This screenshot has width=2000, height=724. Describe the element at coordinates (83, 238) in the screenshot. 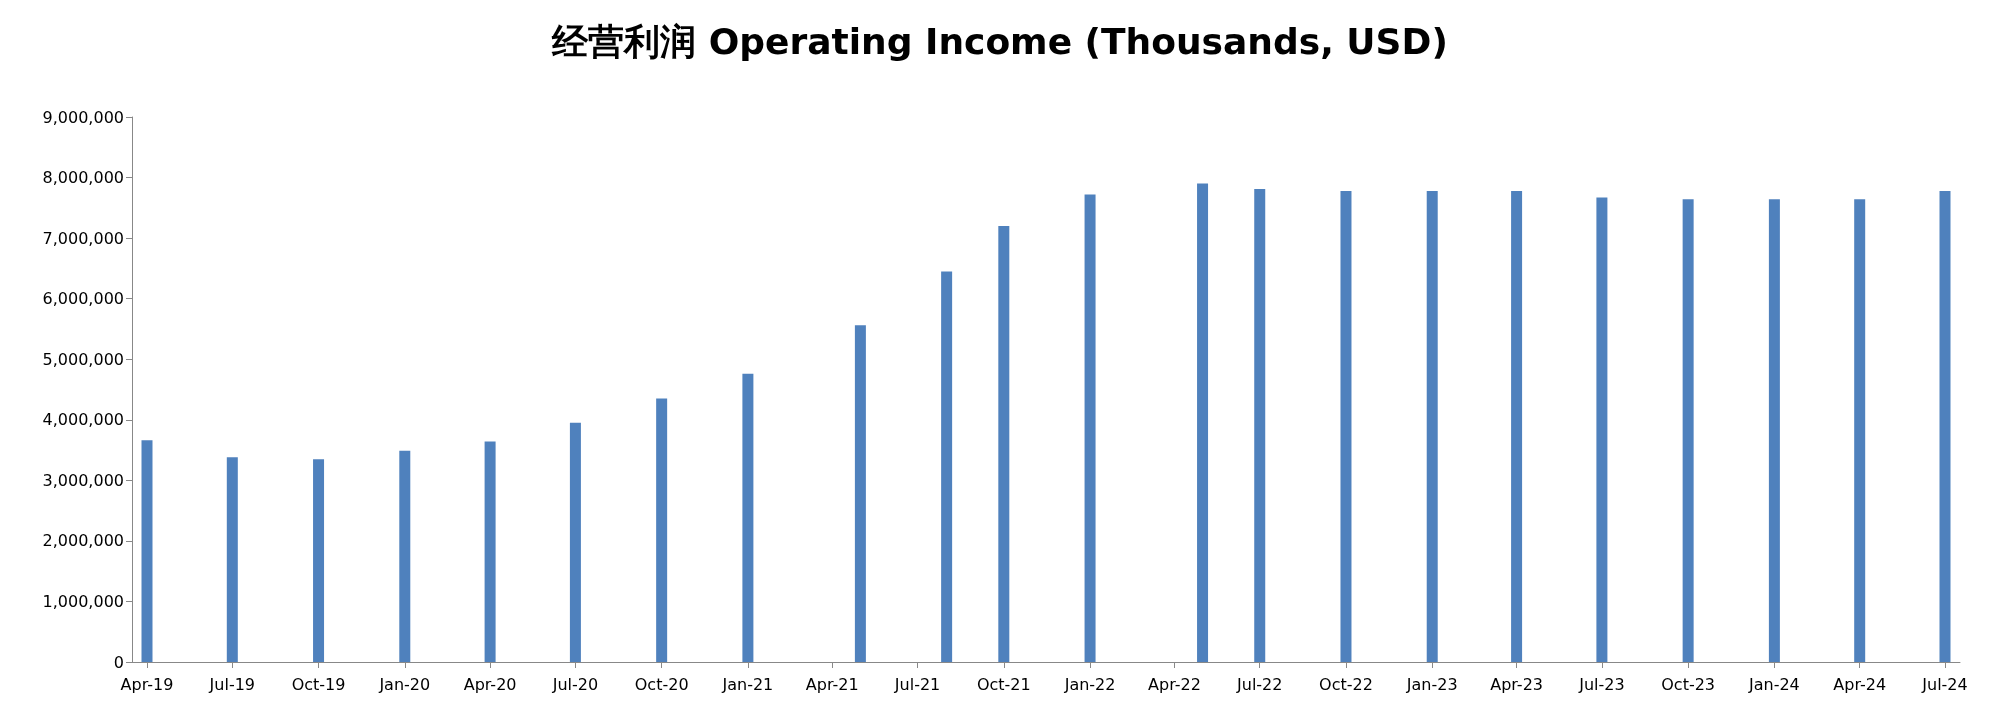

I see `y-tick-label: 7,000,000` at that location.